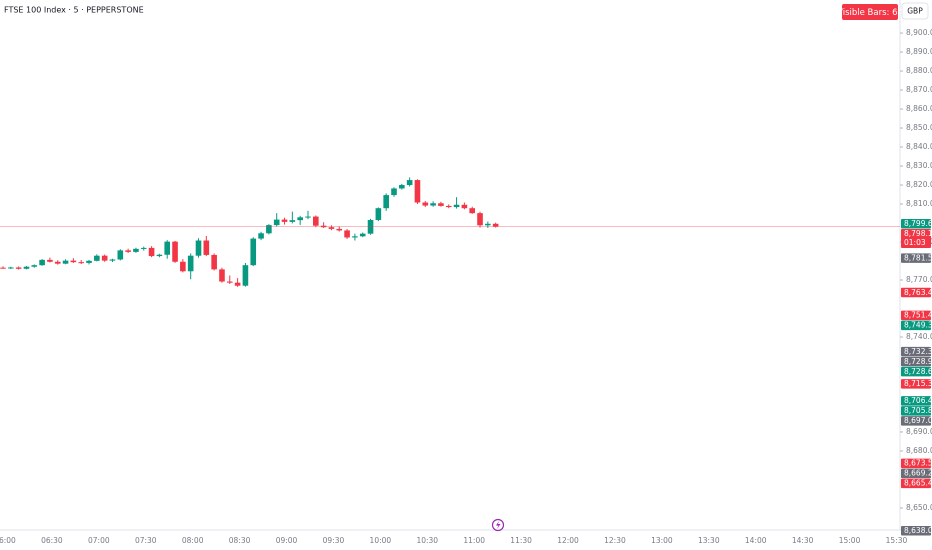 The height and width of the screenshot is (550, 932). Describe the element at coordinates (803, 540) in the screenshot. I see `x-tick-label: 14:30` at that location.